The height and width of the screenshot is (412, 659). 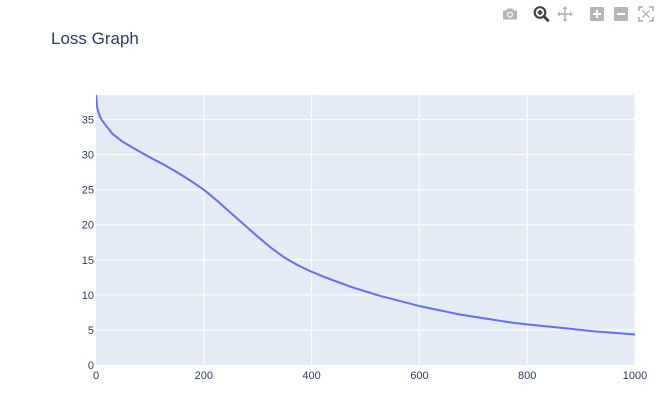 I want to click on x-axis-ticks: 0 200 400 600 800 1000, so click(x=370, y=376).